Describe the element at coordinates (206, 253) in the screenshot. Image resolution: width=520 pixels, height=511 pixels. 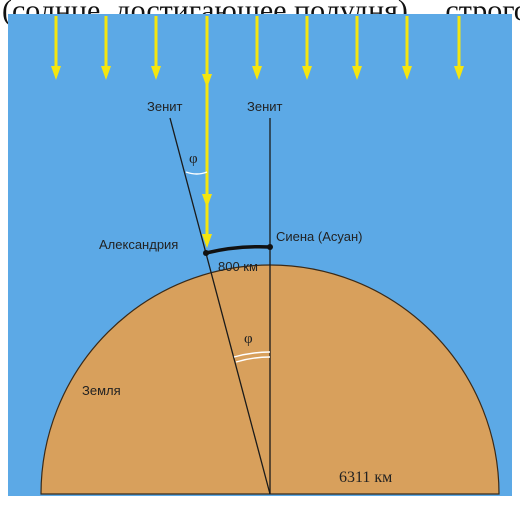
I see `alexandria-point` at that location.